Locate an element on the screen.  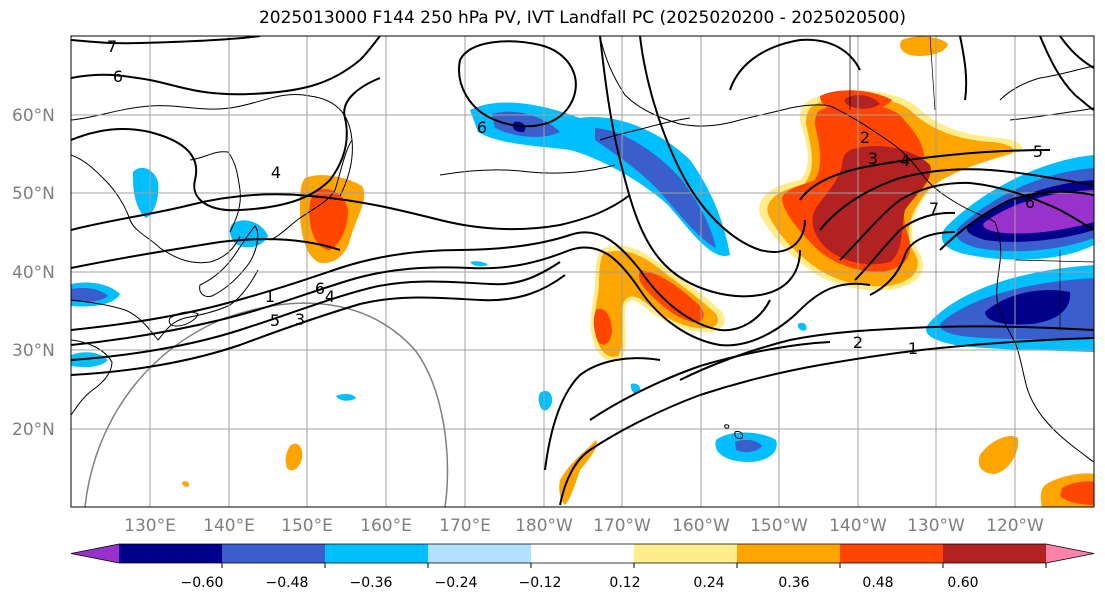
colorbar-tick-label: −0.60 is located at coordinates (202, 583).